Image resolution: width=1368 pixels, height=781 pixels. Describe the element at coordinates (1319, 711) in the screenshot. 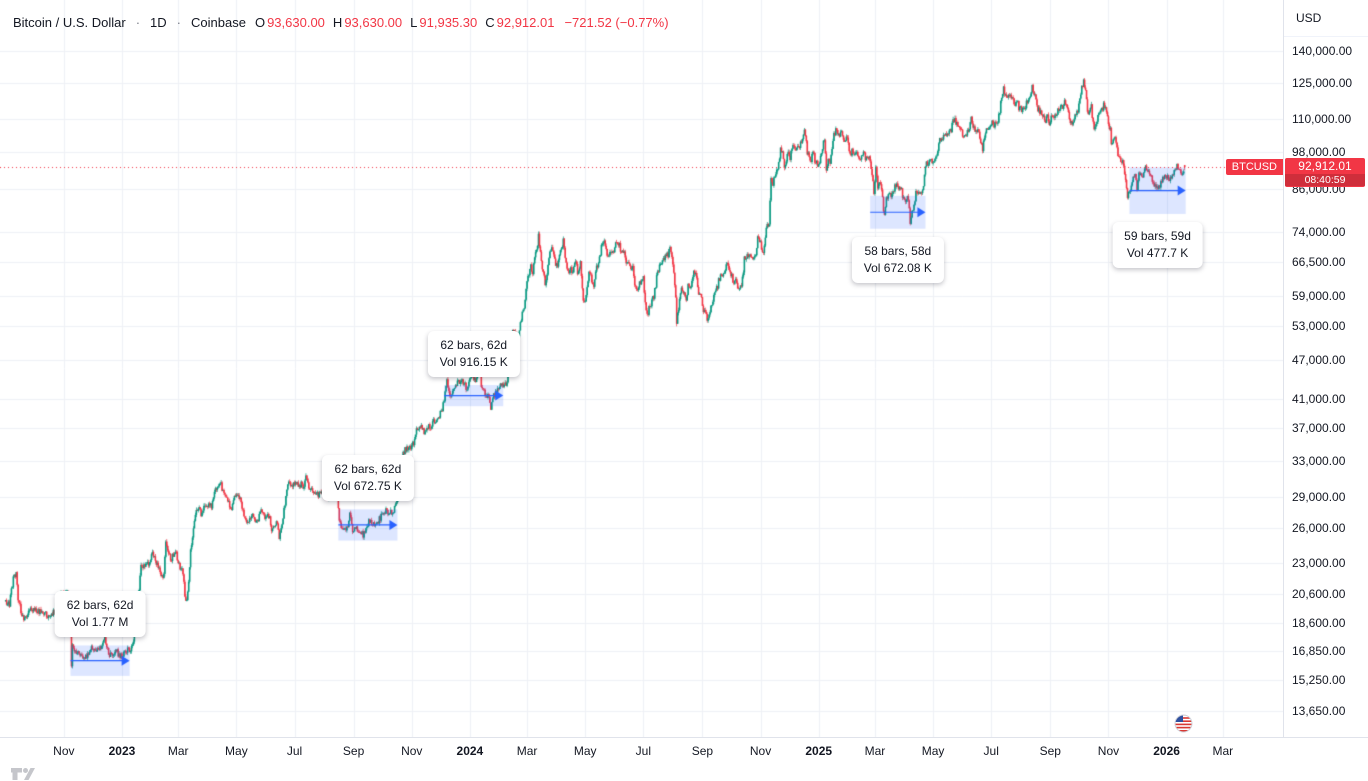

I see `price-tick-label: 13,650.00` at that location.